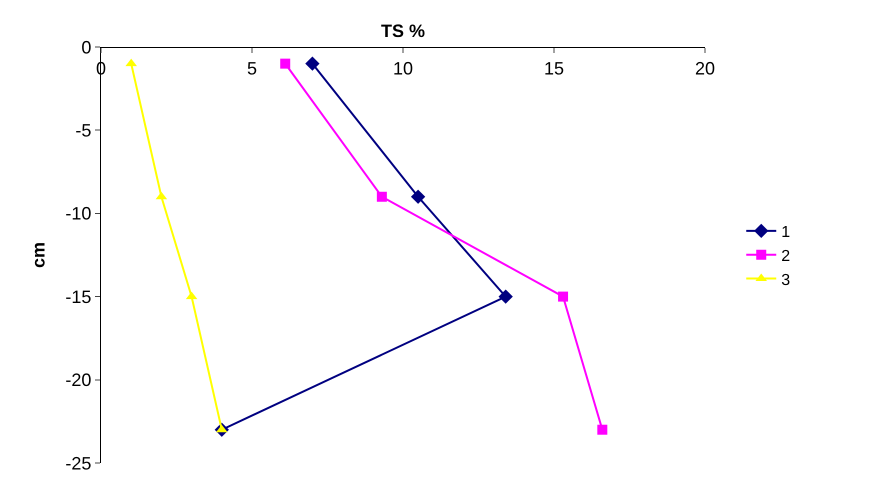  Describe the element at coordinates (785, 280) in the screenshot. I see `legend-label: 3` at that location.